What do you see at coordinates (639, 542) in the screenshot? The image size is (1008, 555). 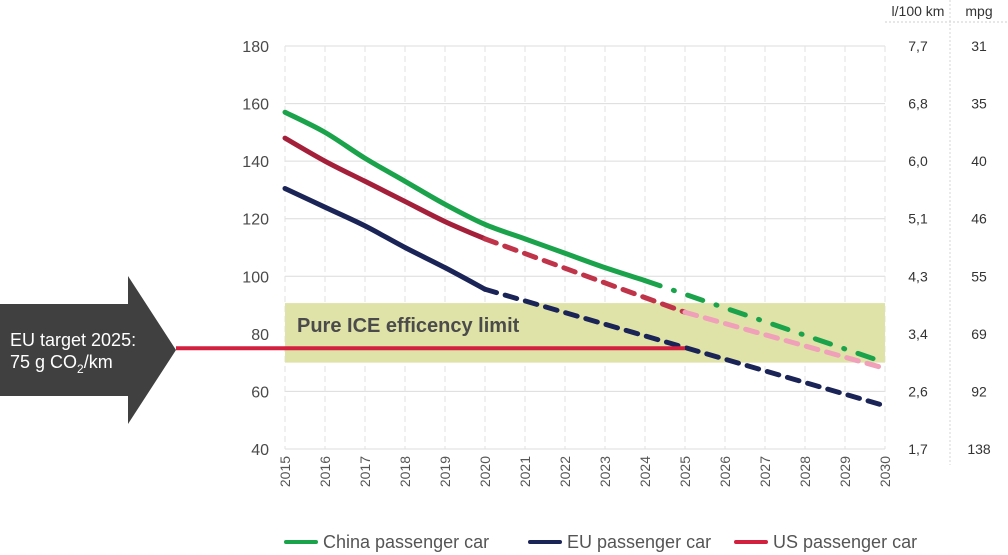 I see `legend-label: EU passenger car` at bounding box center [639, 542].